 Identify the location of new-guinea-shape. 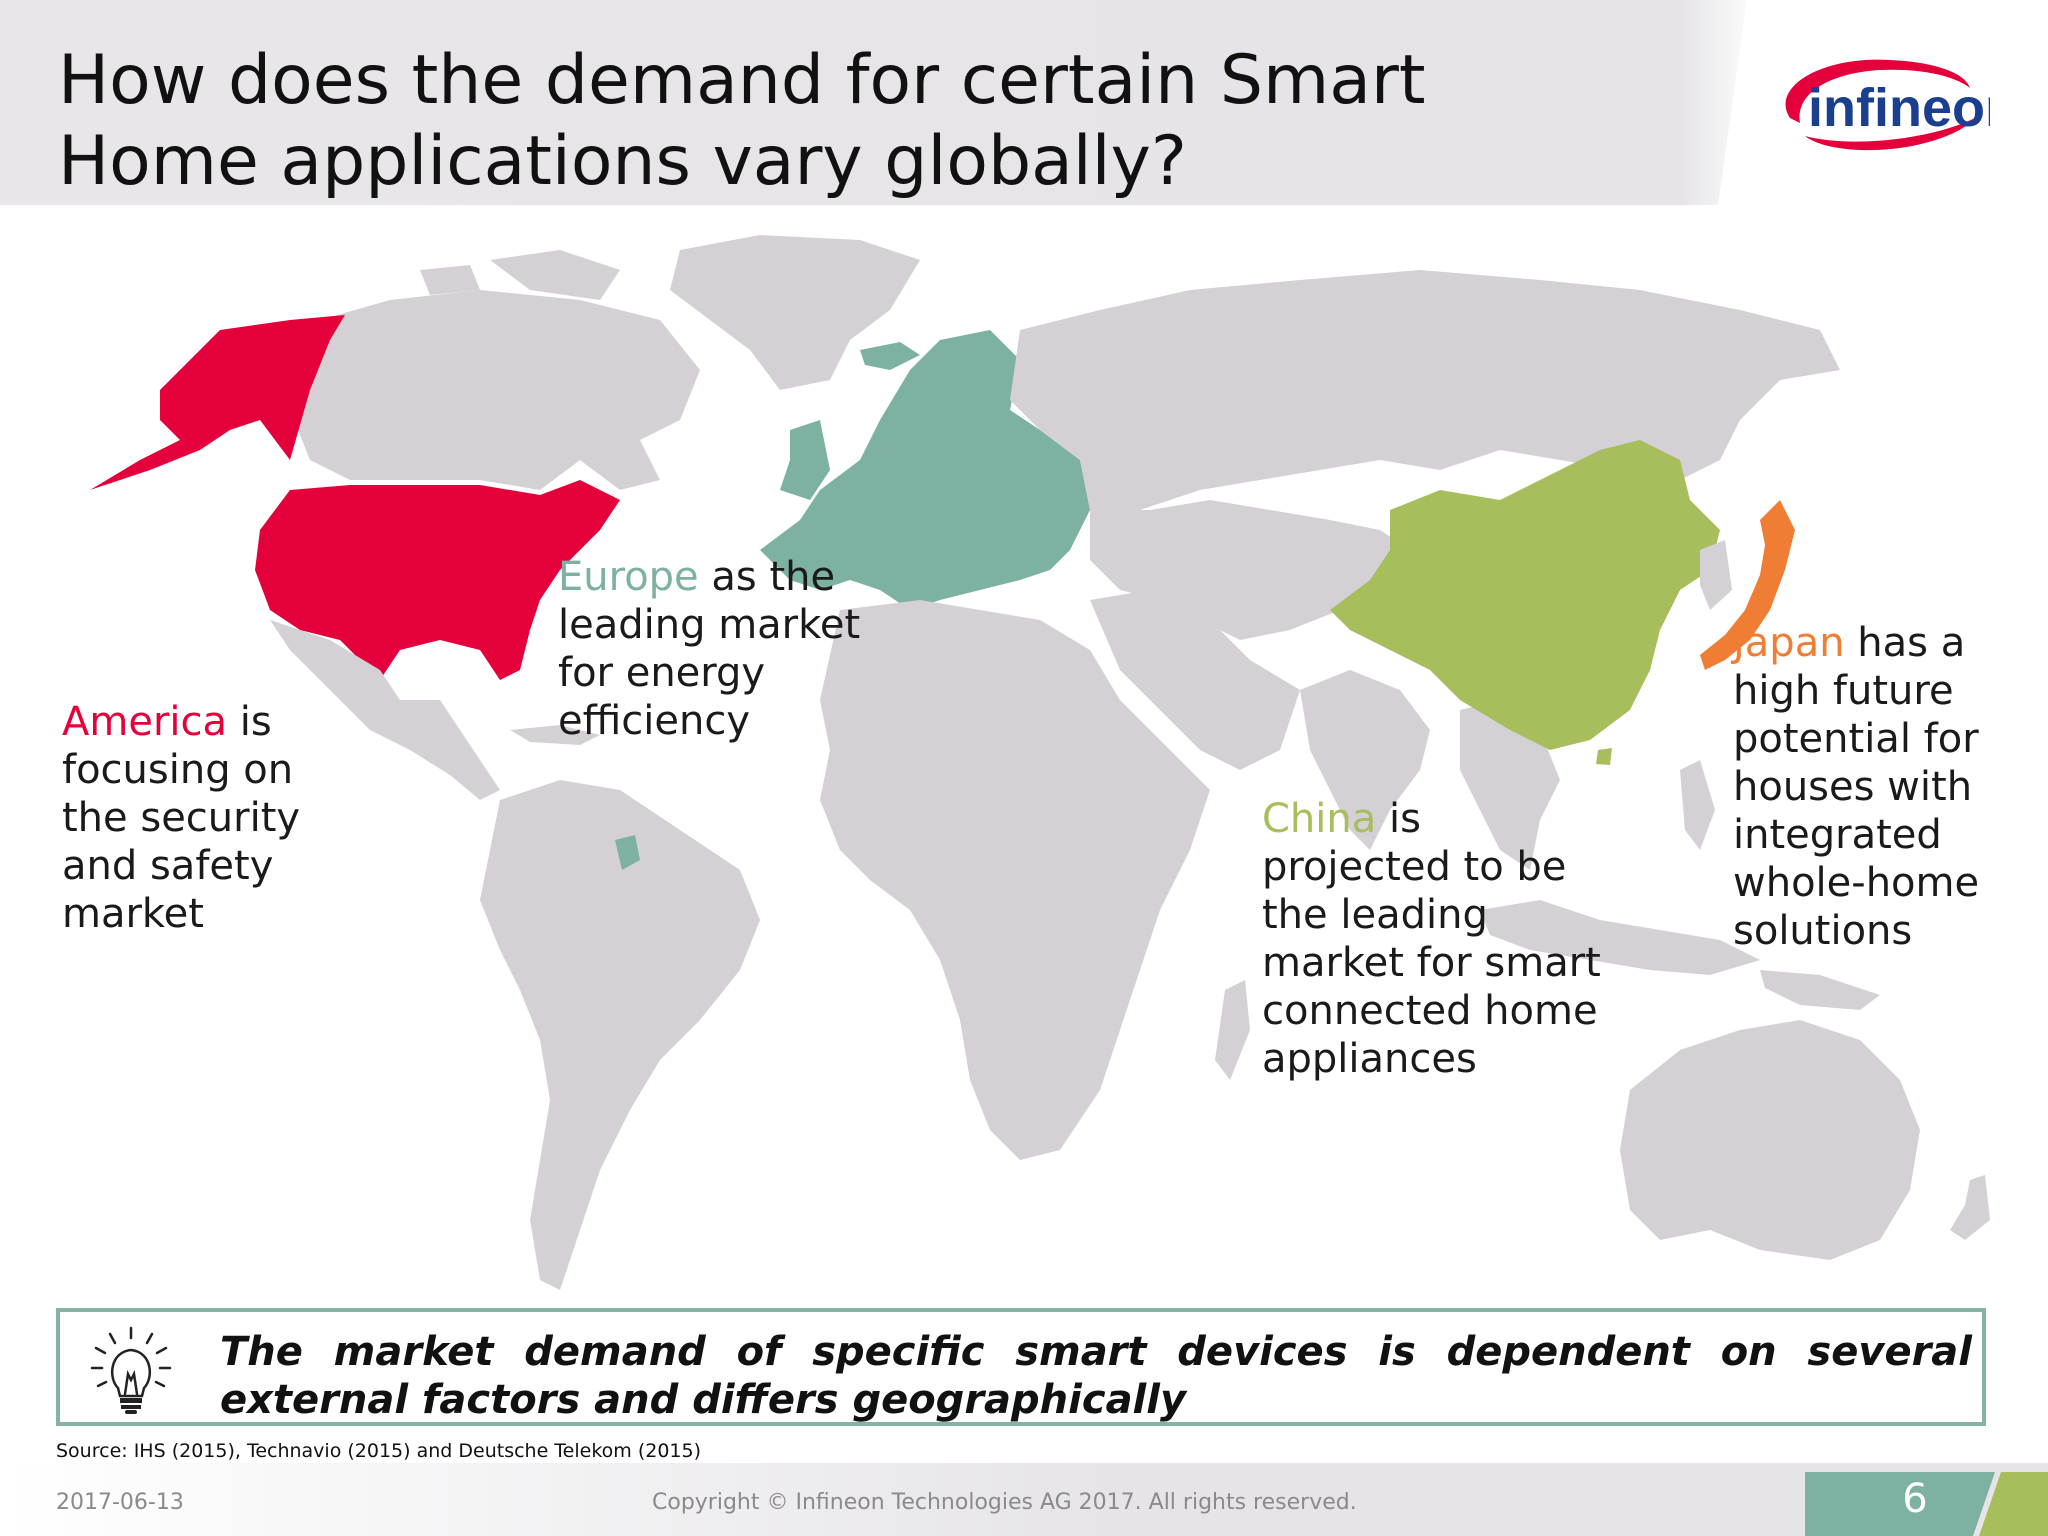
(1820, 990).